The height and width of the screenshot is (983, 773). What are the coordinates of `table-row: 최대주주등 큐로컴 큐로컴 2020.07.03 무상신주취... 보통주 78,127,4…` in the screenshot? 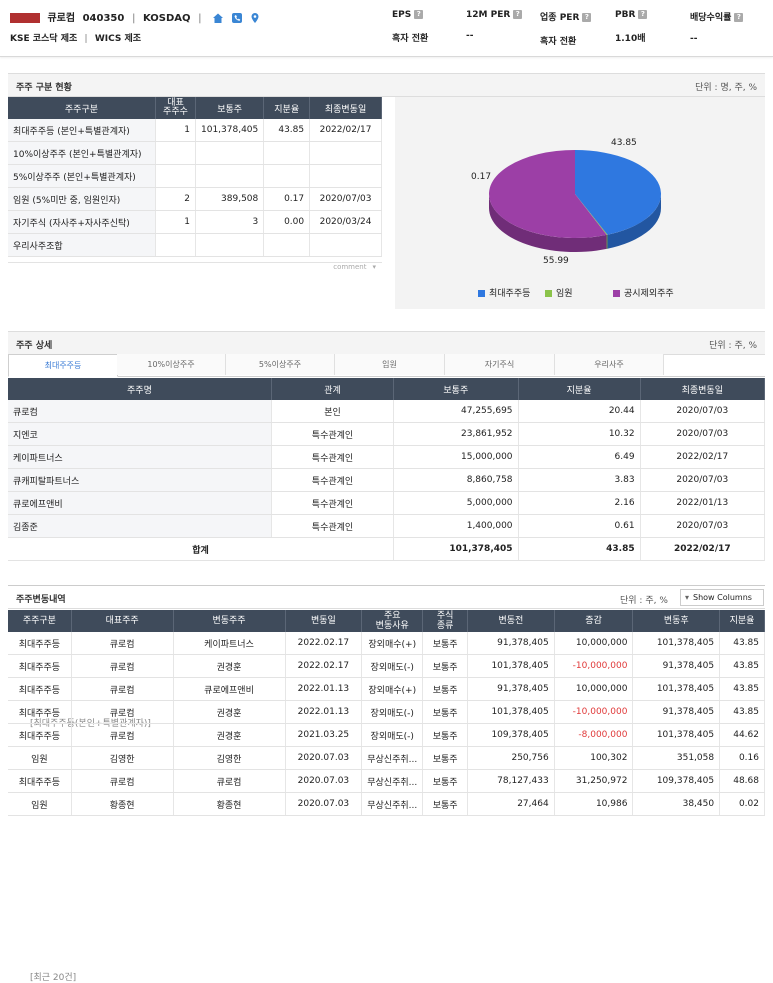 It's located at (386, 781).